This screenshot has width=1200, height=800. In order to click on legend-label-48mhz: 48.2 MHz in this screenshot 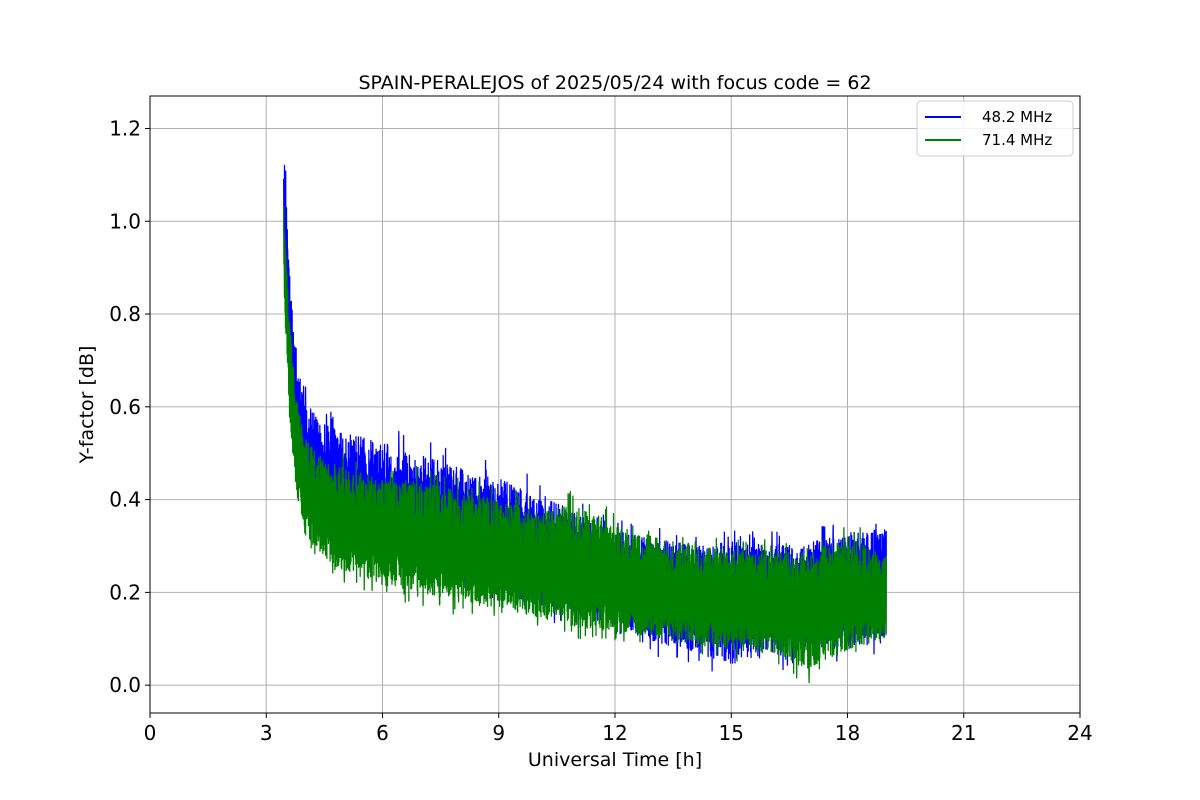, I will do `click(1017, 117)`.